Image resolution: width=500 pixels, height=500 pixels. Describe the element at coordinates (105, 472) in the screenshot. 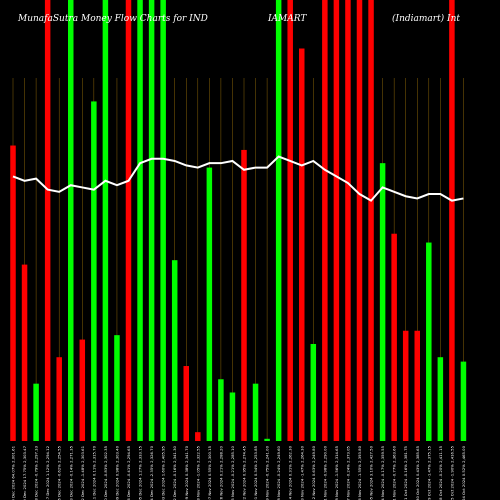

I see `x-tick-label: Tue 10 Dec 2024 -0.83% 2,302.35` at that location.